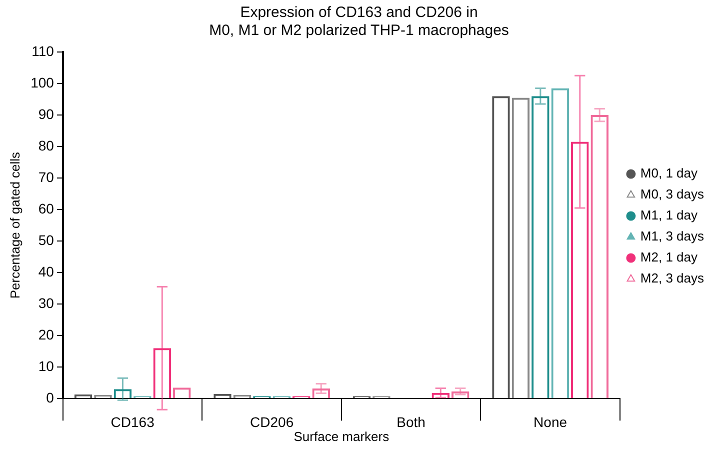 This screenshot has width=720, height=453. What do you see at coordinates (672, 236) in the screenshot?
I see `legend-label: M1, 3 days` at bounding box center [672, 236].